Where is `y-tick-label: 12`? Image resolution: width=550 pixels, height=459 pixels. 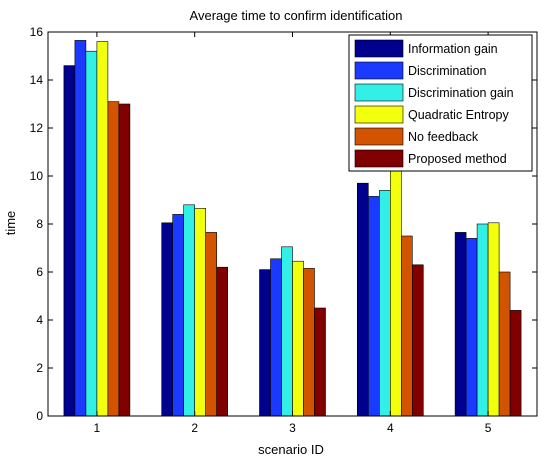 y-tick-label: 12 is located at coordinates (37, 128).